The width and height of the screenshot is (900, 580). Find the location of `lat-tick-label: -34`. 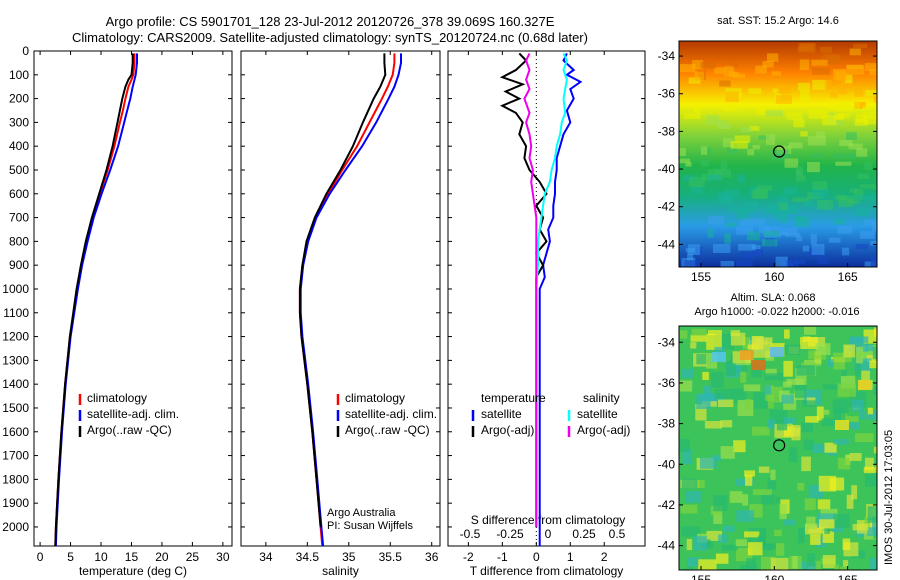

lat-tick-label: -34 is located at coordinates (667, 56).